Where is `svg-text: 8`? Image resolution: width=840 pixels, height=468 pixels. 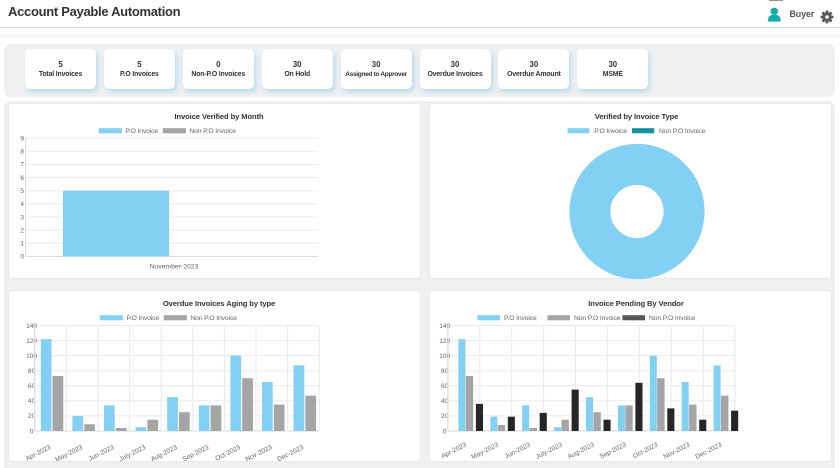
svg-text: 8 is located at coordinates (22, 152).